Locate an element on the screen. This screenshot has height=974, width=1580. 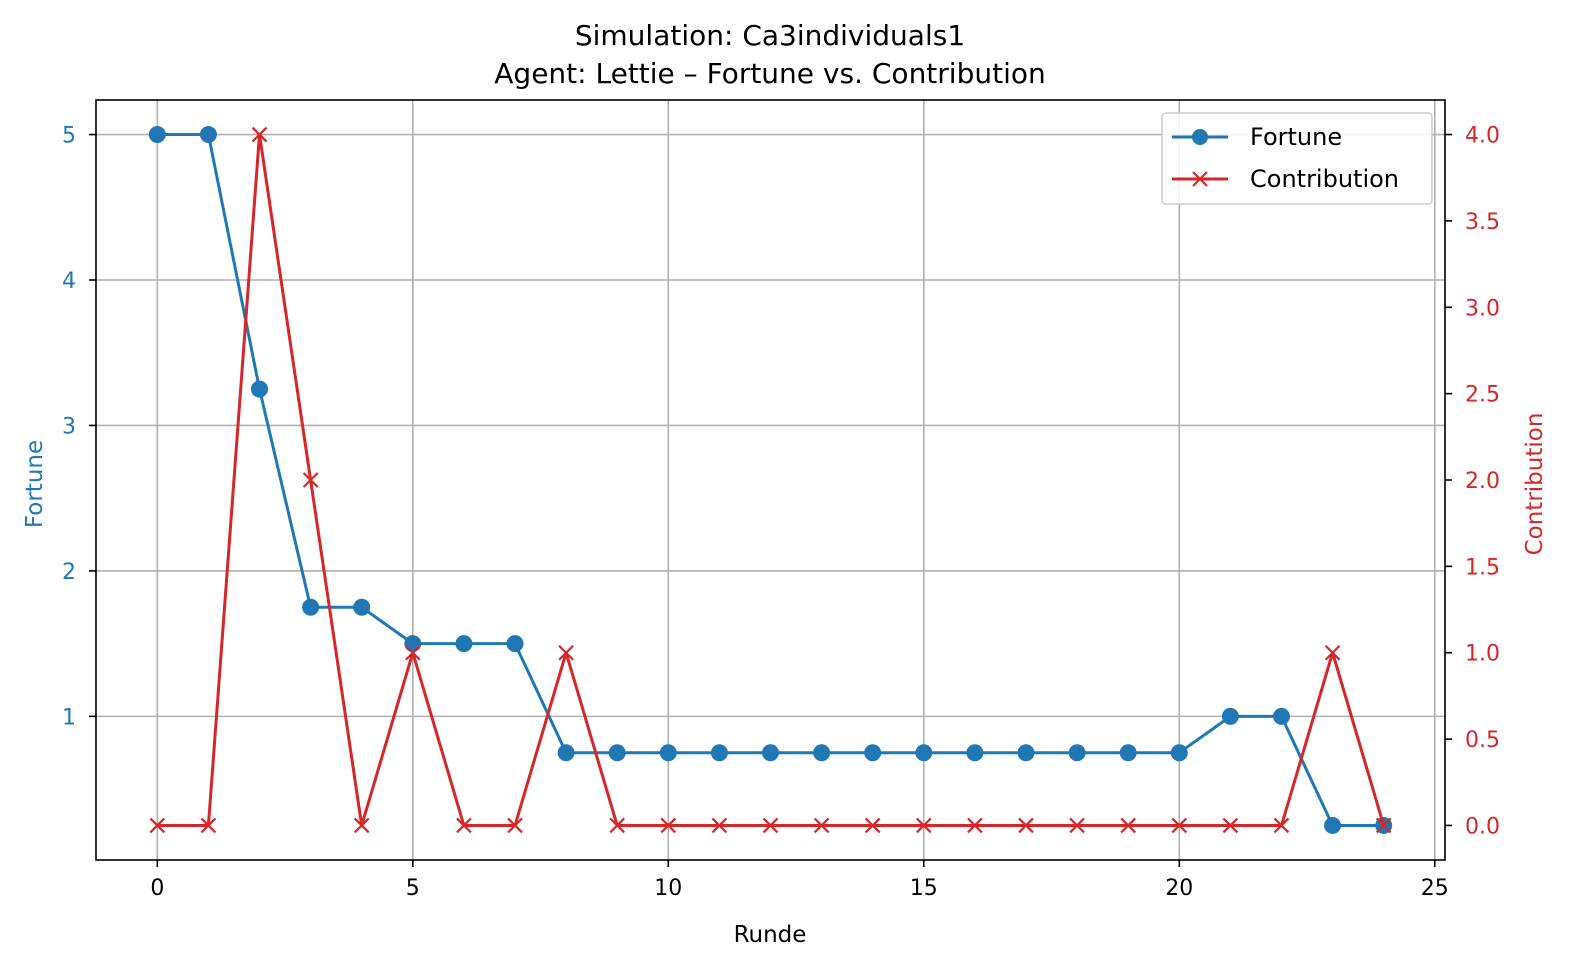
legend-contribution-label: Contribution is located at coordinates (1324, 179).